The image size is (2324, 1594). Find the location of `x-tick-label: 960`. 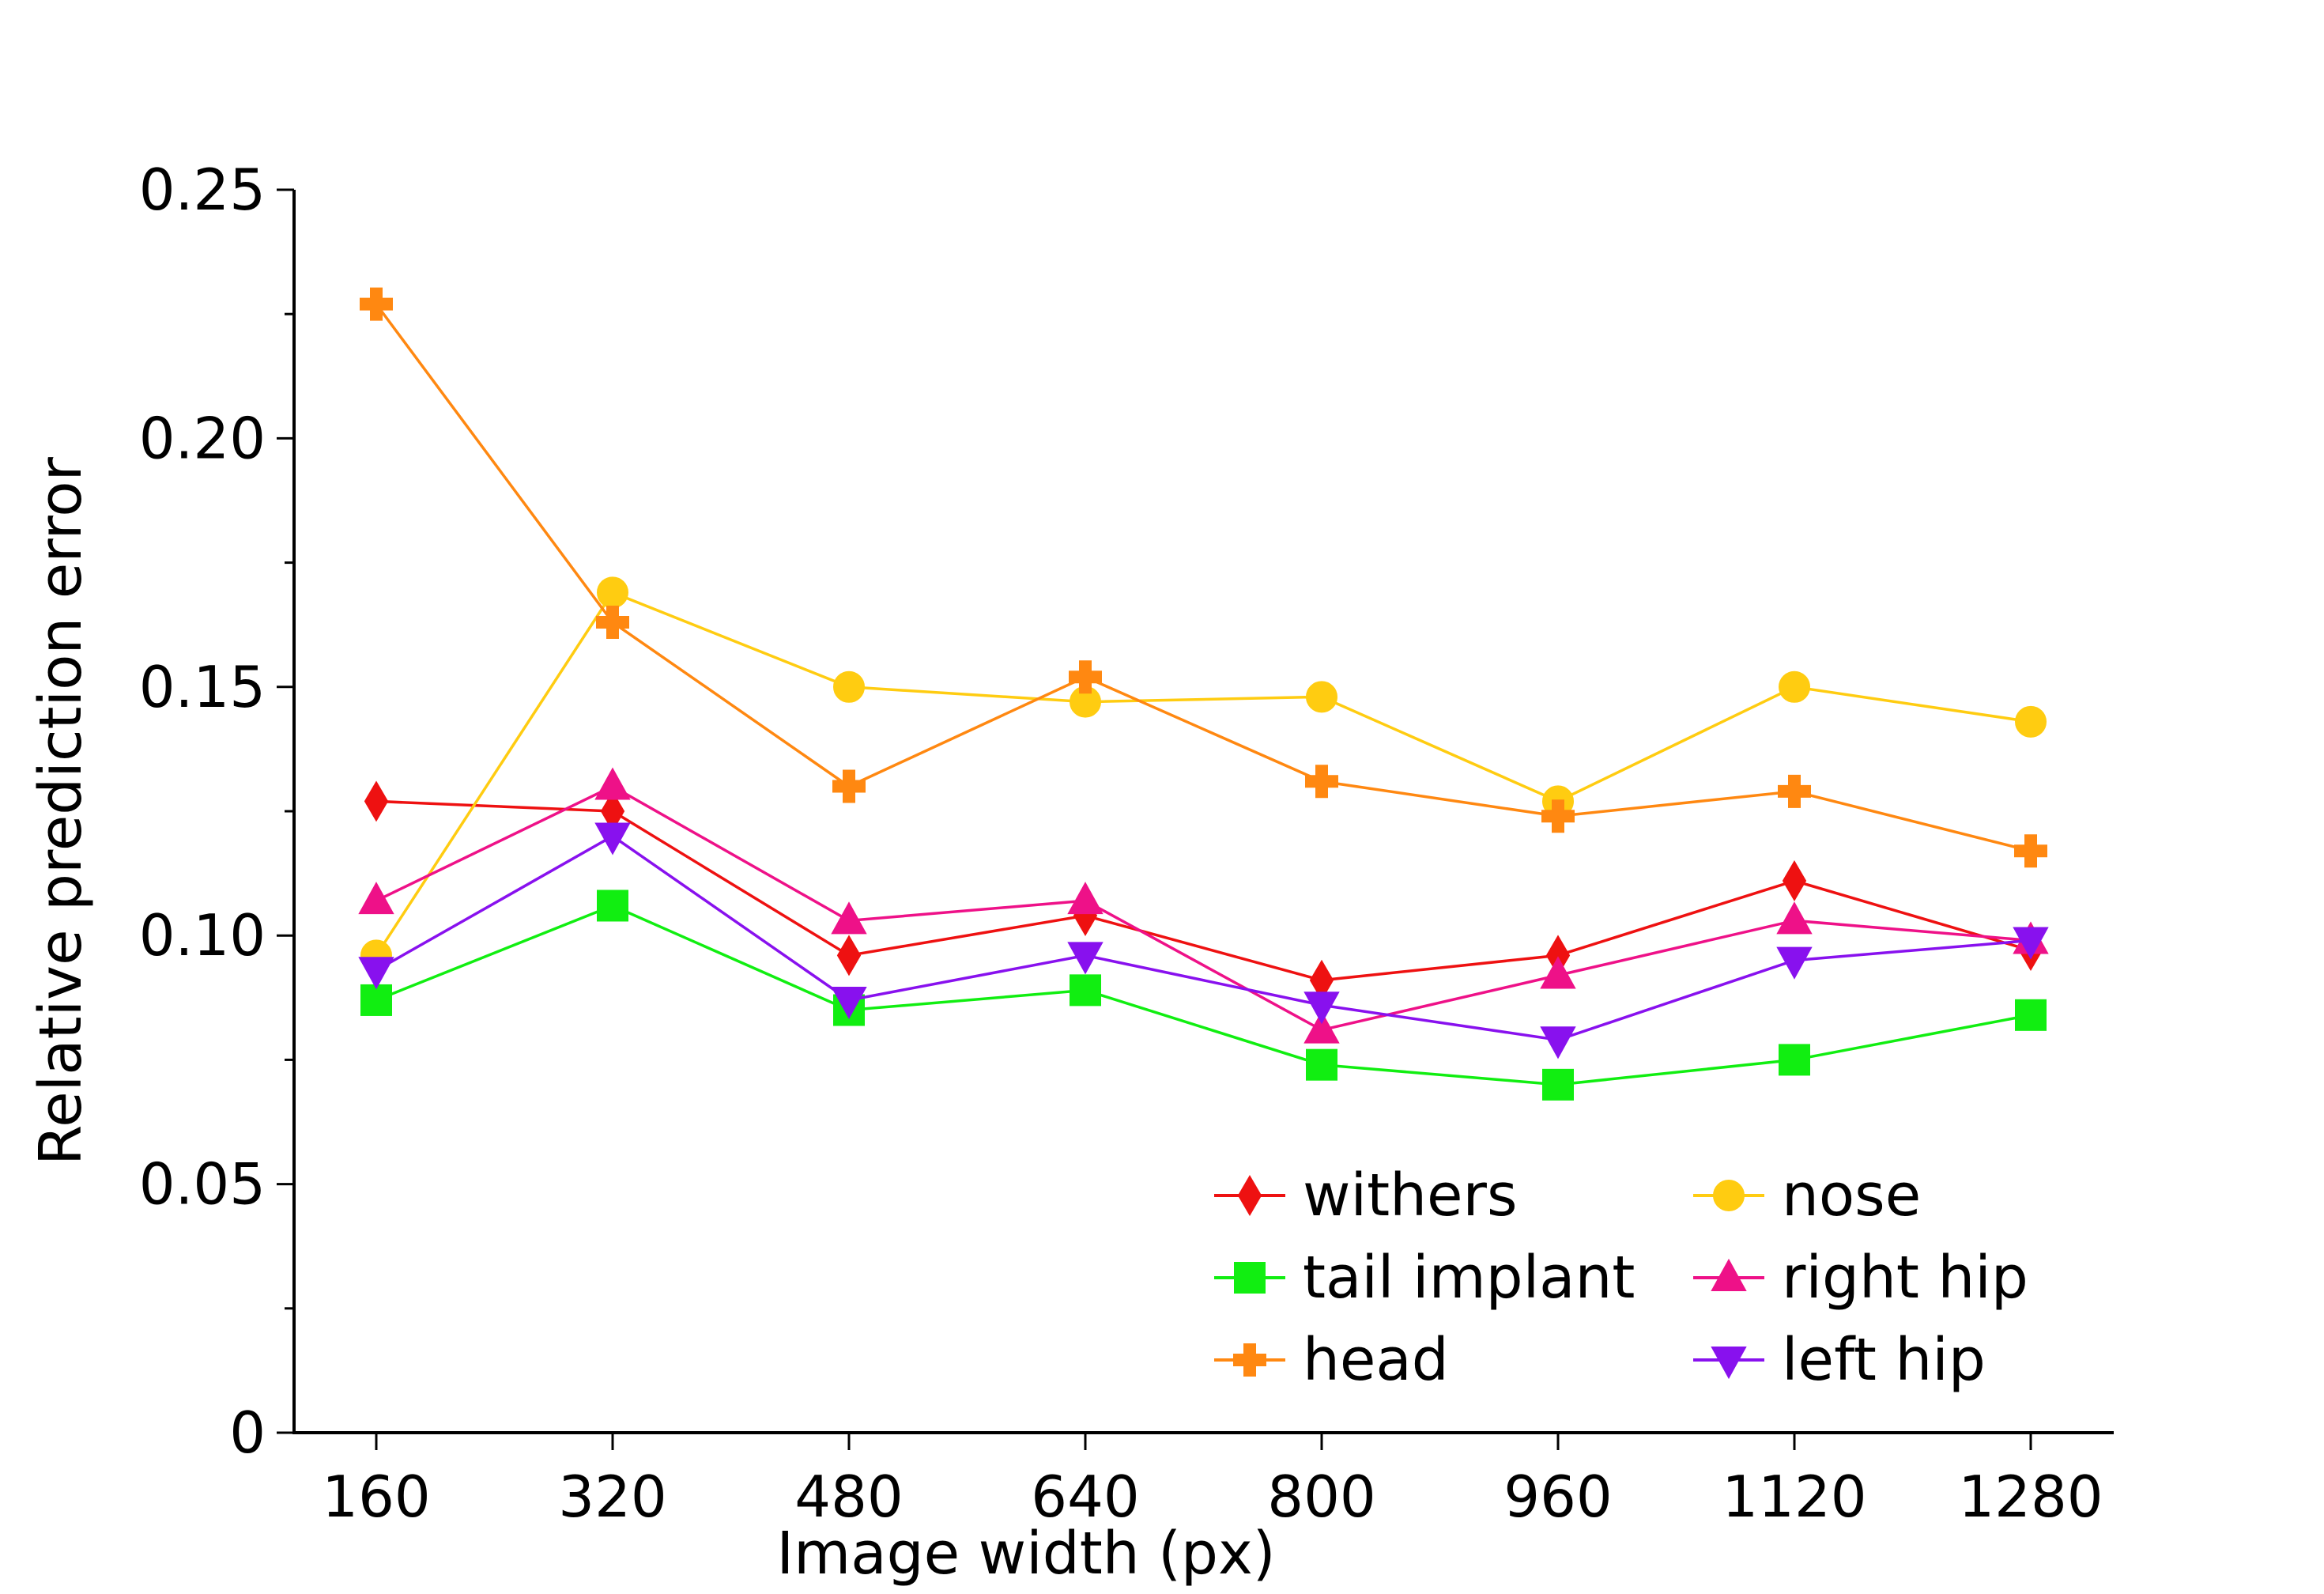

x-tick-label: 960 is located at coordinates (1557, 1497).